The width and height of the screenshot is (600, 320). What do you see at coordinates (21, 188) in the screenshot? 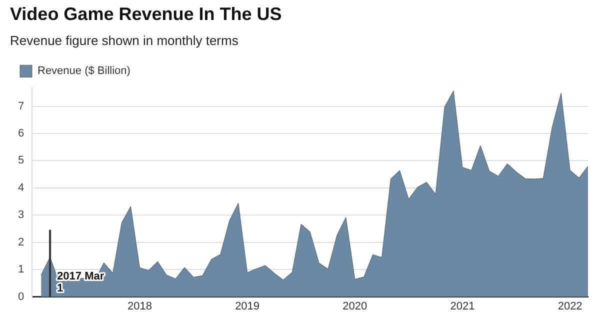
I see `y-tick-label: 4` at bounding box center [21, 188].